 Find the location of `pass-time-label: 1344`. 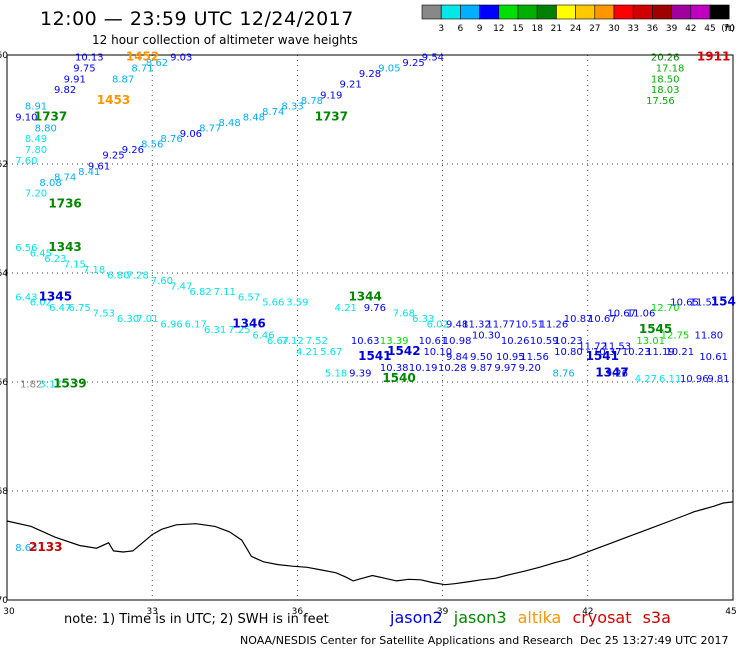

pass-time-label: 1344 is located at coordinates (364, 296).